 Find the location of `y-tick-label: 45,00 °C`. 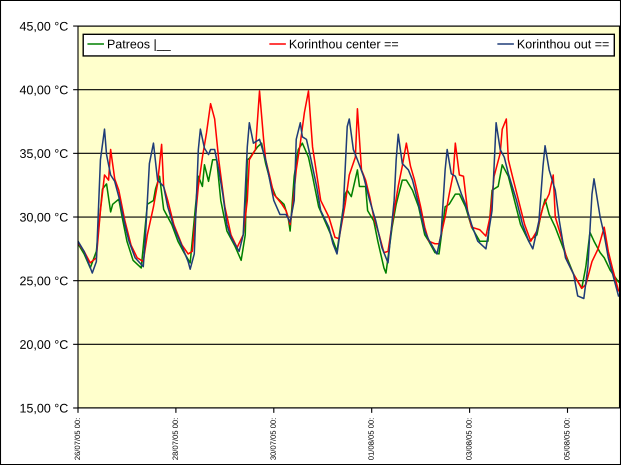

y-tick-label: 45,00 °C is located at coordinates (44, 27).